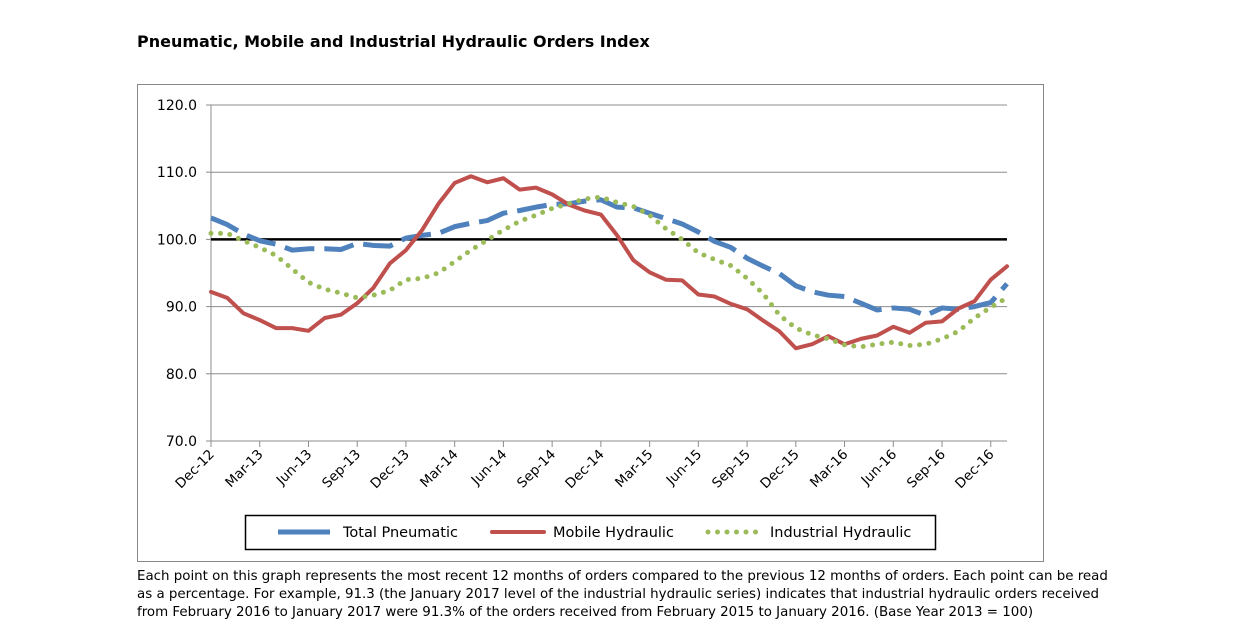  Describe the element at coordinates (181, 442) in the screenshot. I see `y-tick-label: 70.0` at that location.